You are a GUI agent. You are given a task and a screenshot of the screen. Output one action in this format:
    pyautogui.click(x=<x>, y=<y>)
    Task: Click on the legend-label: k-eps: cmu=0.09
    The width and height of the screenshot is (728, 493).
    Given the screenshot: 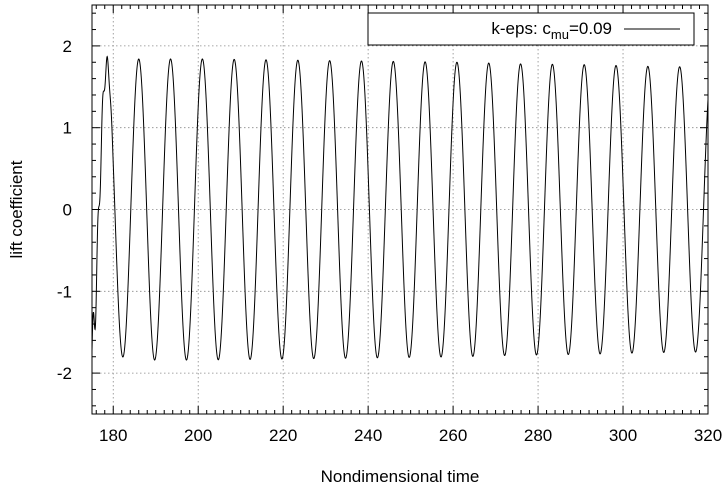 What is the action you would take?
    pyautogui.click(x=551, y=30)
    